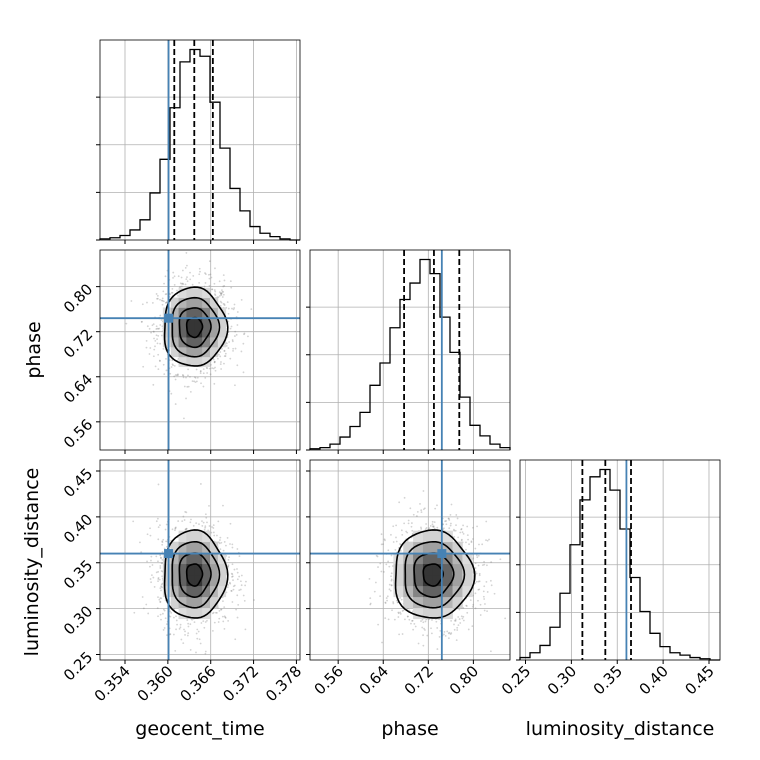 The width and height of the screenshot is (760, 760). What do you see at coordinates (198, 351) in the screenshot?
I see `panel-2d-phase-vs-geocent_time` at bounding box center [198, 351].